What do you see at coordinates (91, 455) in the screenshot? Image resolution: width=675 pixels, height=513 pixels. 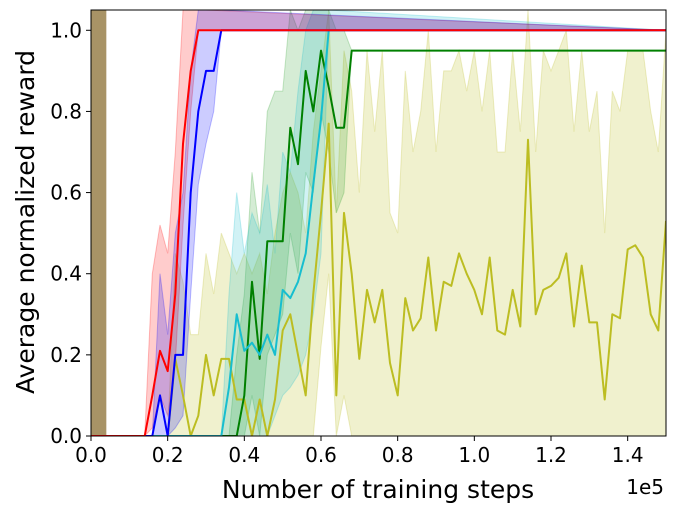 I see `x-tick-label: 0.0` at bounding box center [91, 455].